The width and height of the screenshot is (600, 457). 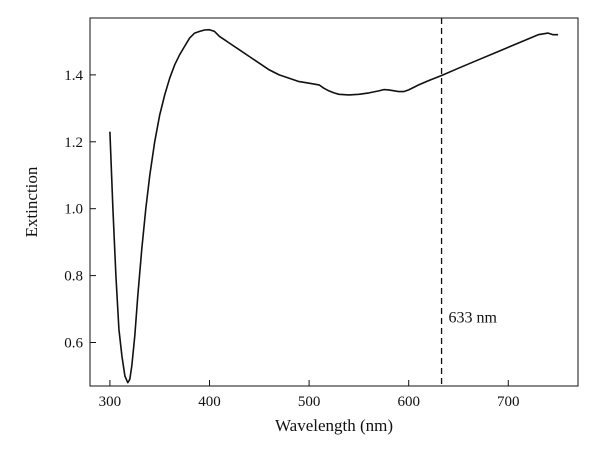 What do you see at coordinates (309, 402) in the screenshot?
I see `x-tick-label: 500` at bounding box center [309, 402].